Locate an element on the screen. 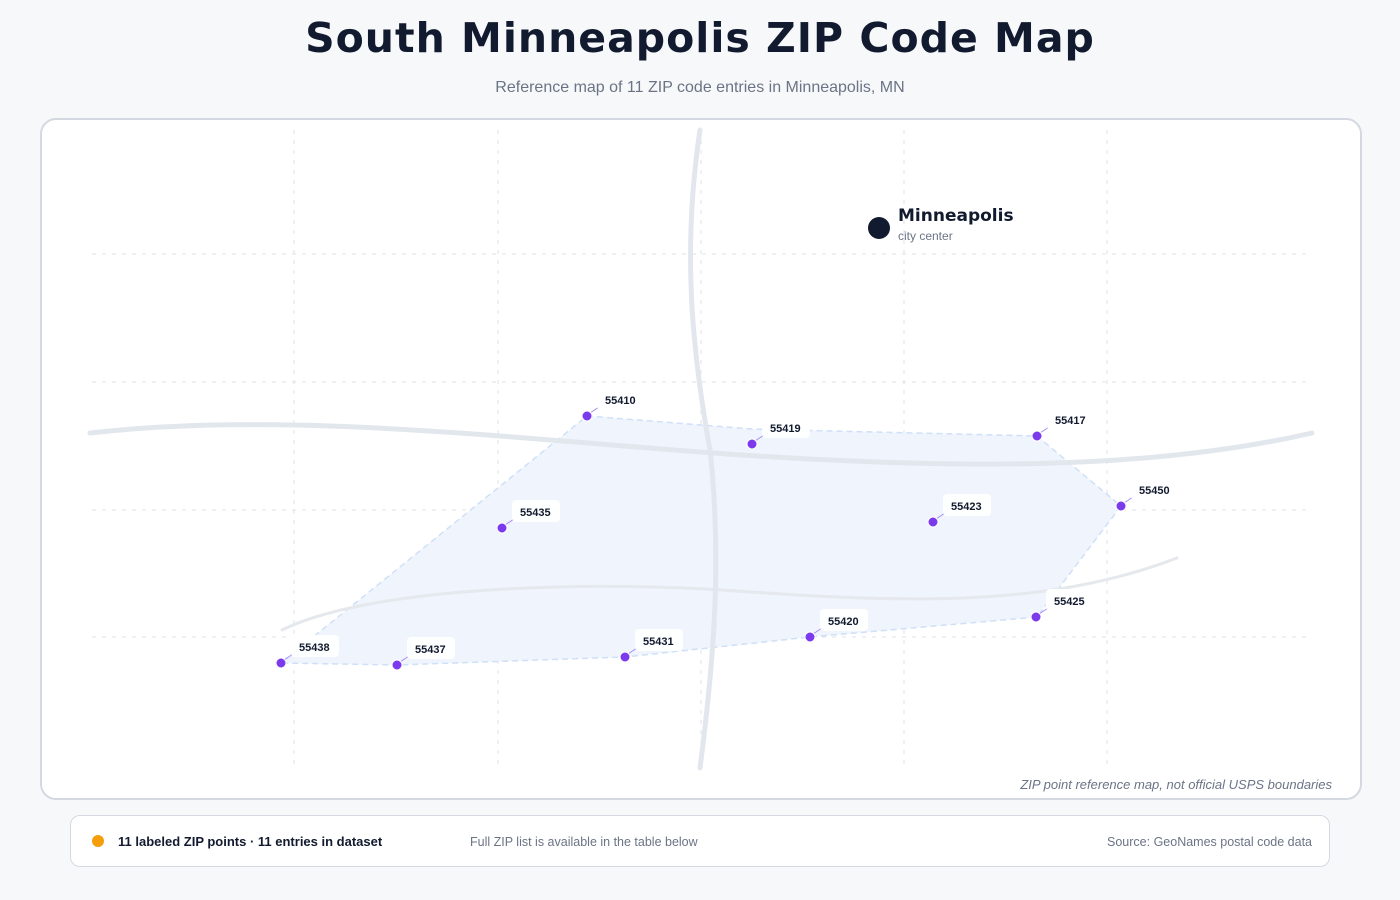 Image resolution: width=1400 pixels, height=900 pixels. zip-label: 55431 is located at coordinates (658, 642).